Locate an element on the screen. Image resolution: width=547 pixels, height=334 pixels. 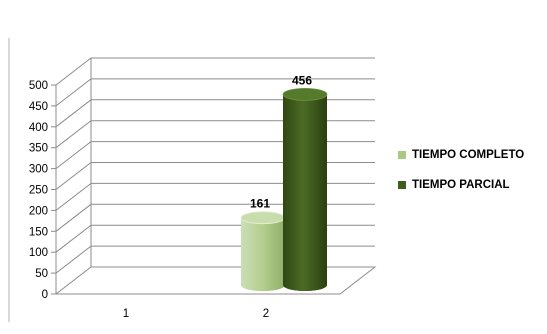
legend: TIEMPO COMPLETO TIEMPO PARCIAL is located at coordinates (461, 178).